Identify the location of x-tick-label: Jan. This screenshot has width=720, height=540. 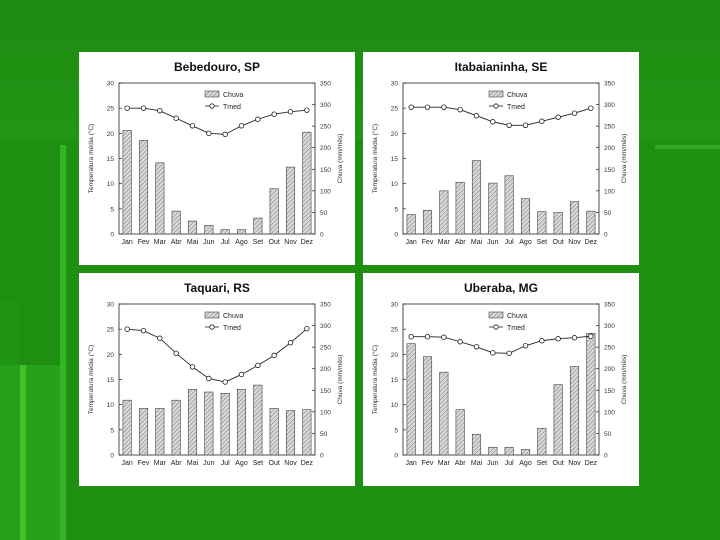
(411, 242).